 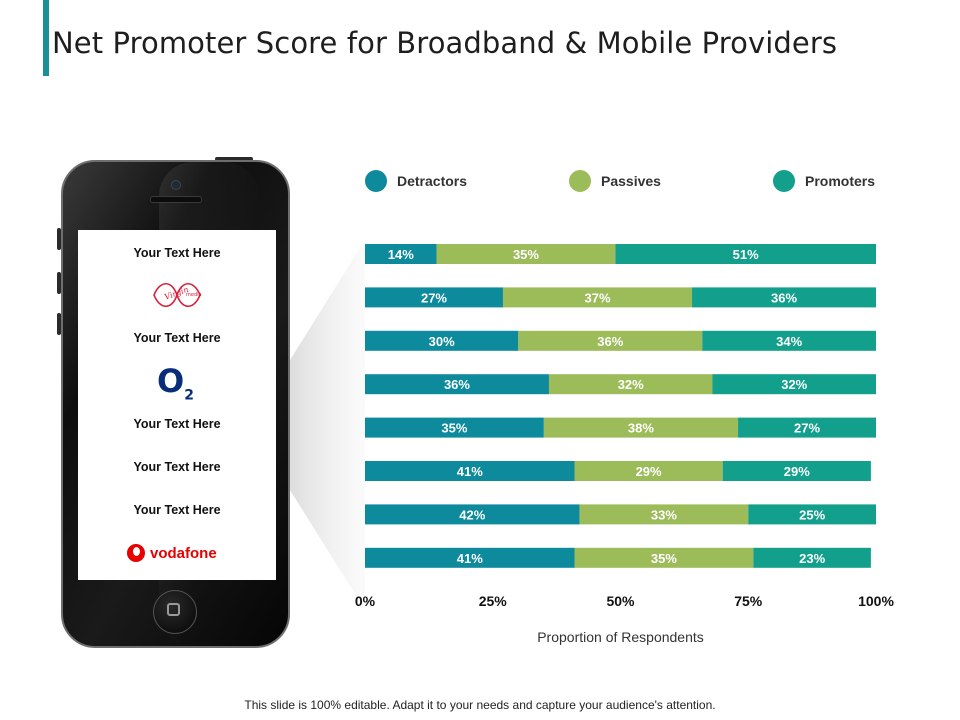 I want to click on legend-dot-passives, so click(x=580, y=181).